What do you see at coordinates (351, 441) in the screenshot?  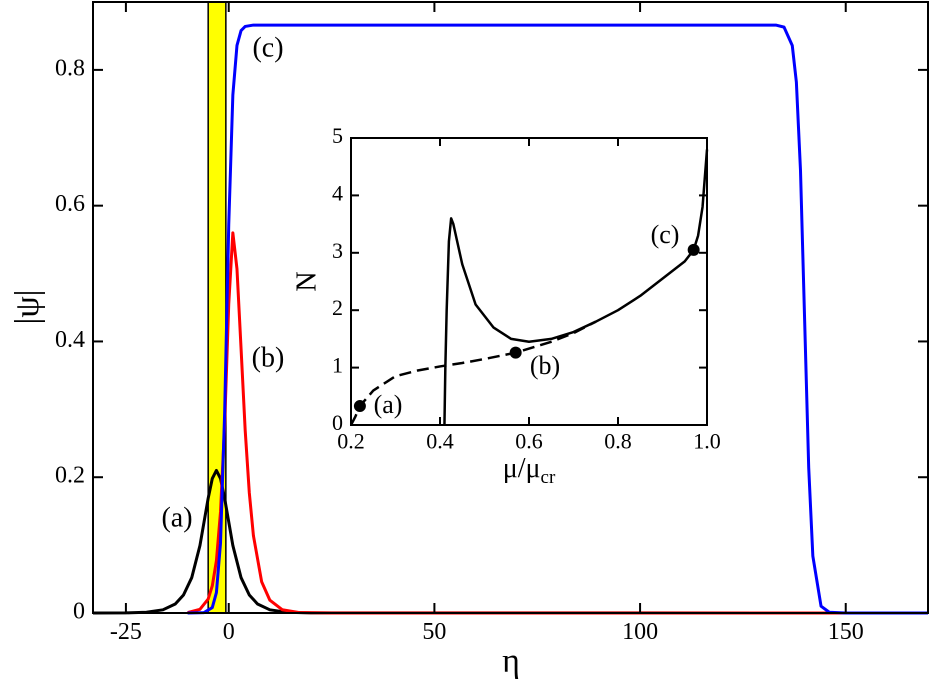 I see `x-tick-label: 0.2` at bounding box center [351, 441].